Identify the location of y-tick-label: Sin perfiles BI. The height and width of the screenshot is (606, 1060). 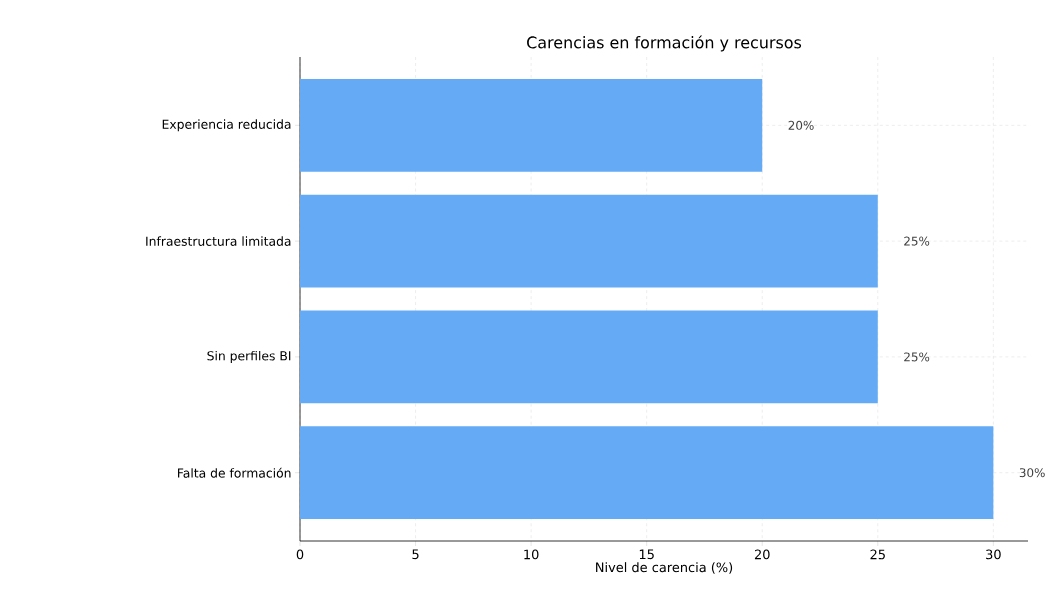
(249, 356).